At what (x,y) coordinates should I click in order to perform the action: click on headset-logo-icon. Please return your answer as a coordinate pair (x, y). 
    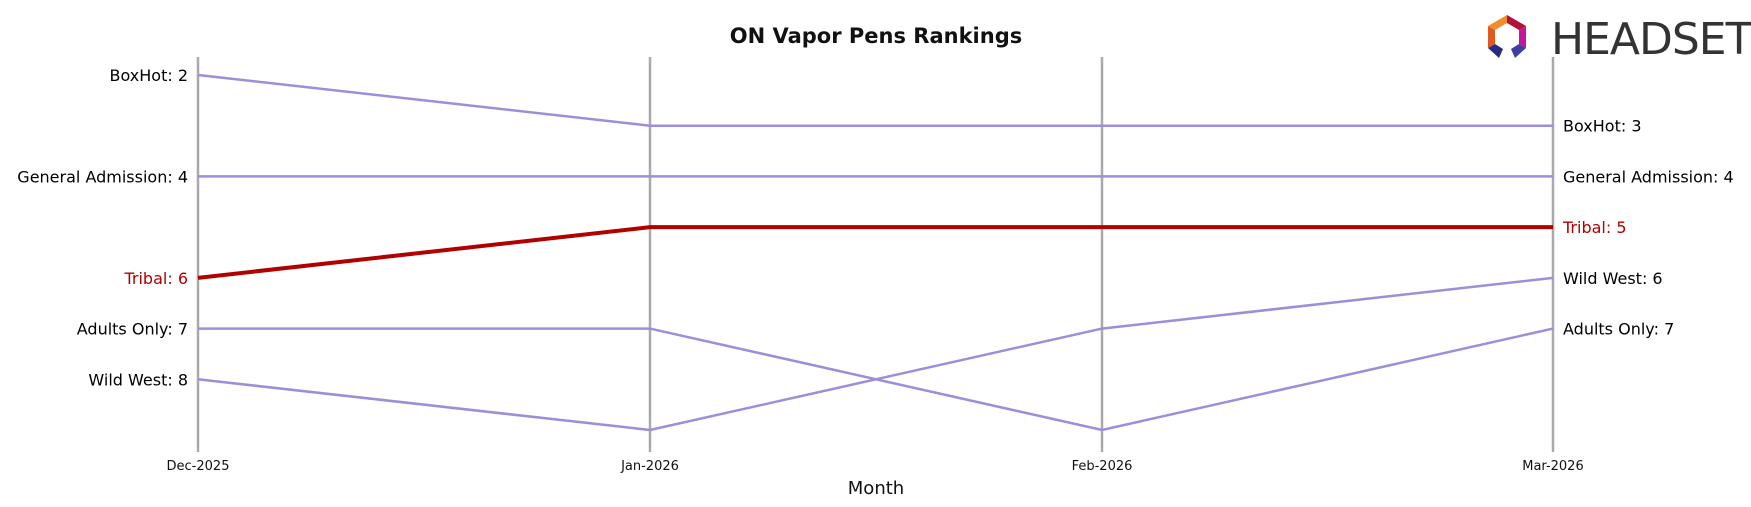
    Looking at the image, I should click on (1507, 36).